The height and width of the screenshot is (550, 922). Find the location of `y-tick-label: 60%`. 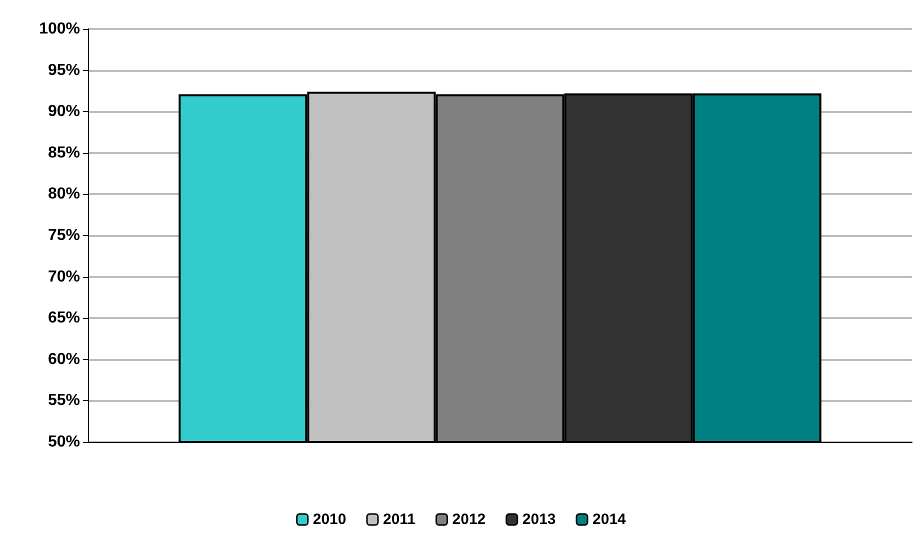

y-tick-label: 60% is located at coordinates (64, 359).